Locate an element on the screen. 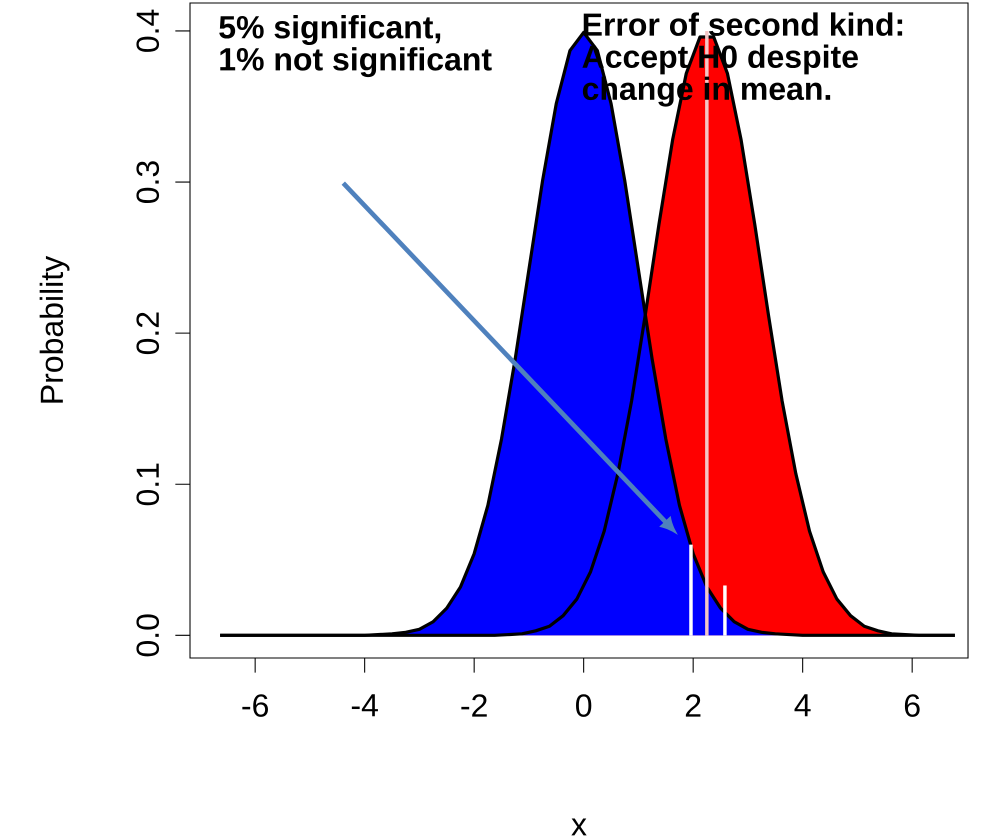 The height and width of the screenshot is (839, 984). y-tick-label: 0.4 is located at coordinates (148, 31).